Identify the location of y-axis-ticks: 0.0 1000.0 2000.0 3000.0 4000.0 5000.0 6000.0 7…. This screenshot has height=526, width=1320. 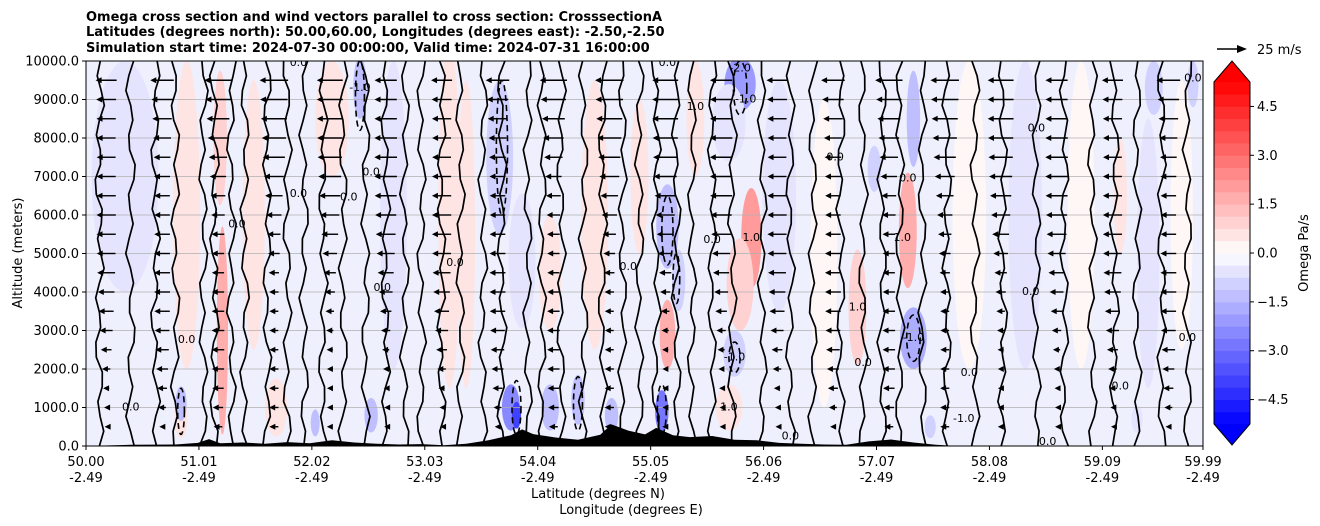
(55, 255).